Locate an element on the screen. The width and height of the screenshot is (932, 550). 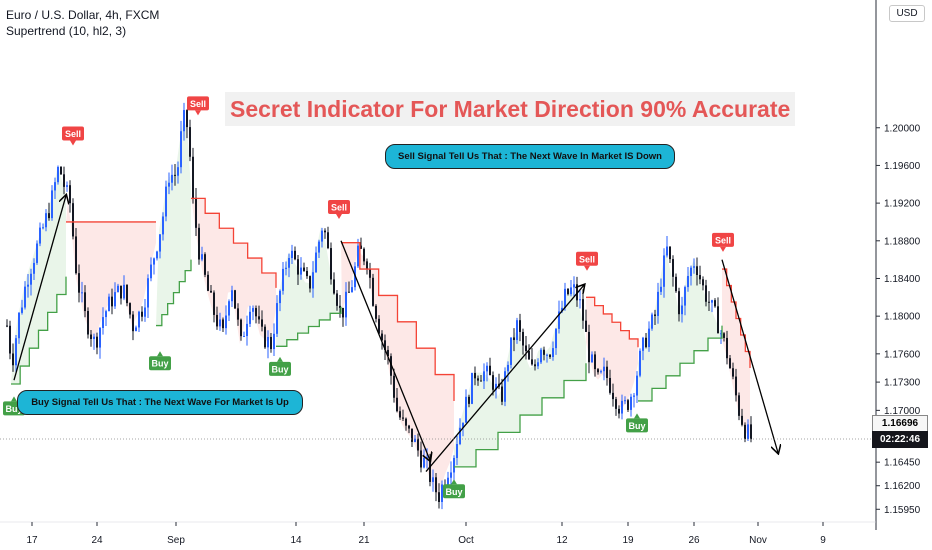
price-tick-label: 1.16450 is located at coordinates (902, 463).